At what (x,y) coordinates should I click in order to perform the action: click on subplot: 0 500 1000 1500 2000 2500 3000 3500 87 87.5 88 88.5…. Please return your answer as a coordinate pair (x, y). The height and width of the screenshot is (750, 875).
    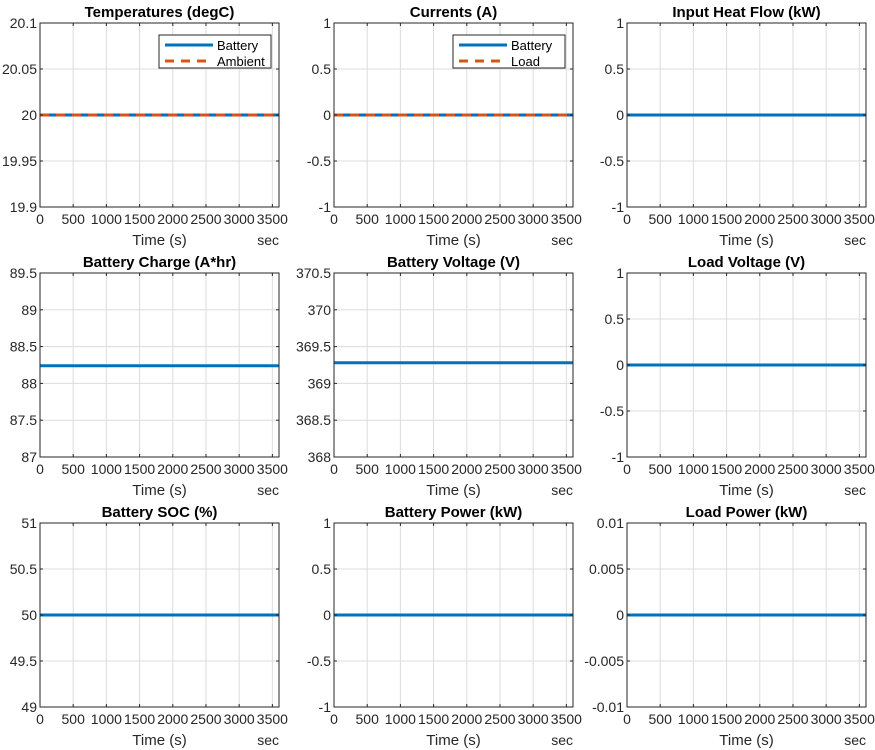
    Looking at the image, I should click on (149, 376).